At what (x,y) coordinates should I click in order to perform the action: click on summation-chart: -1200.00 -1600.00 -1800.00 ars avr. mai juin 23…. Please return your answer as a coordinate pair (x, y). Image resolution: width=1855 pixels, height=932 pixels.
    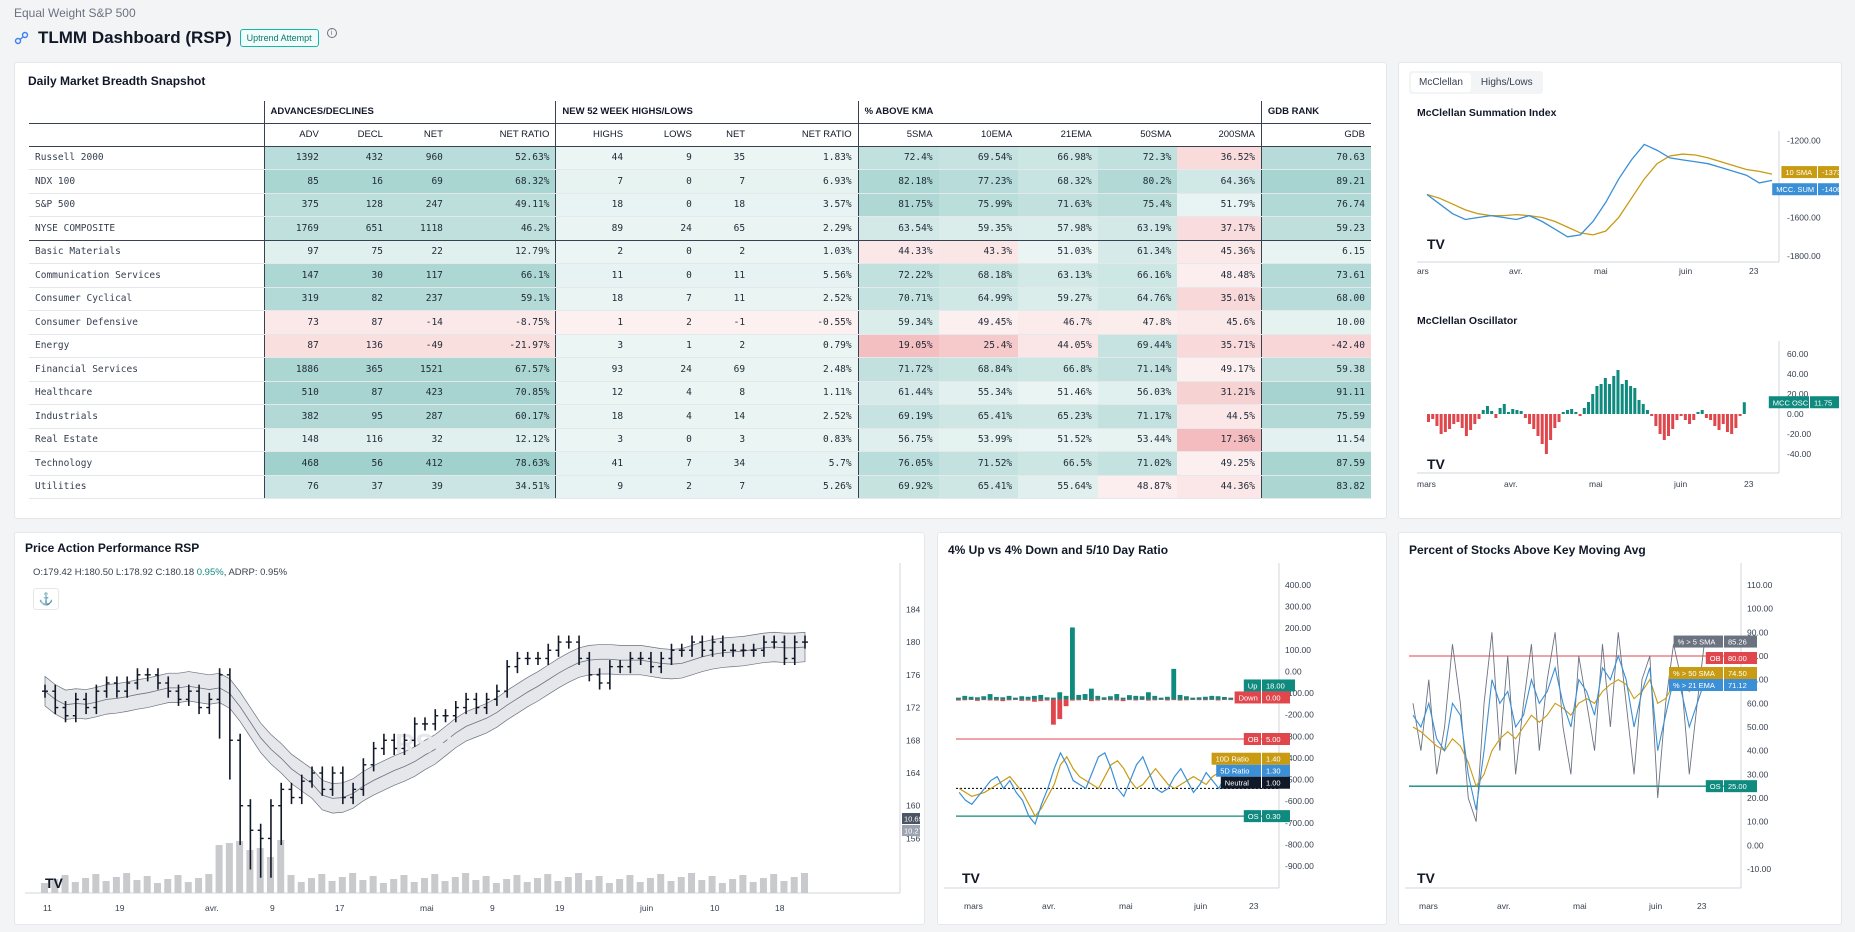
    Looking at the image, I should click on (1624, 201).